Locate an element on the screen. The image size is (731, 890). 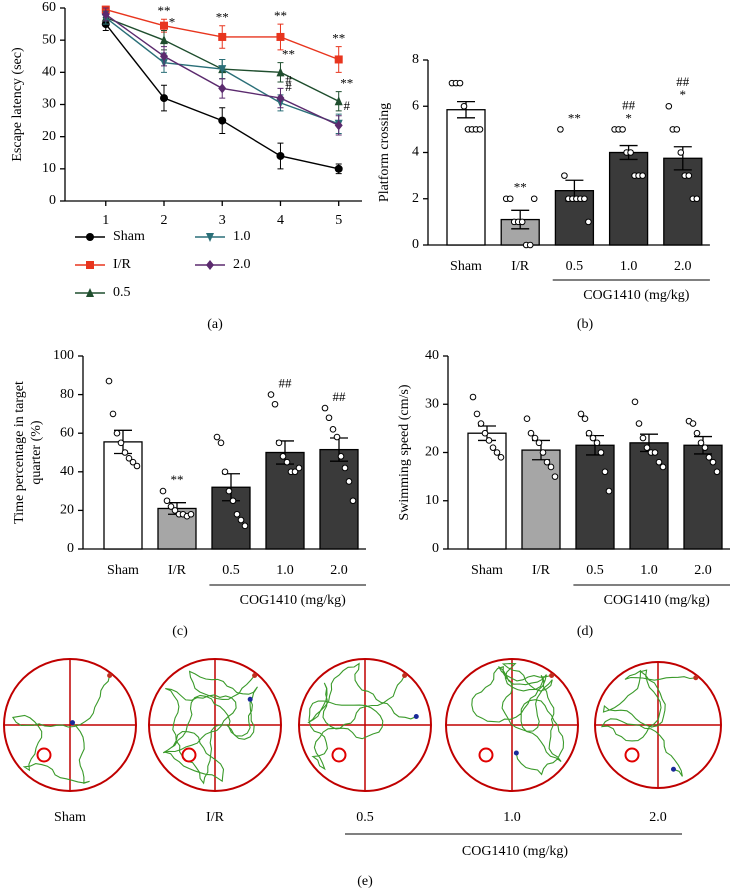
panel-label: (c) is located at coordinates (180, 631).